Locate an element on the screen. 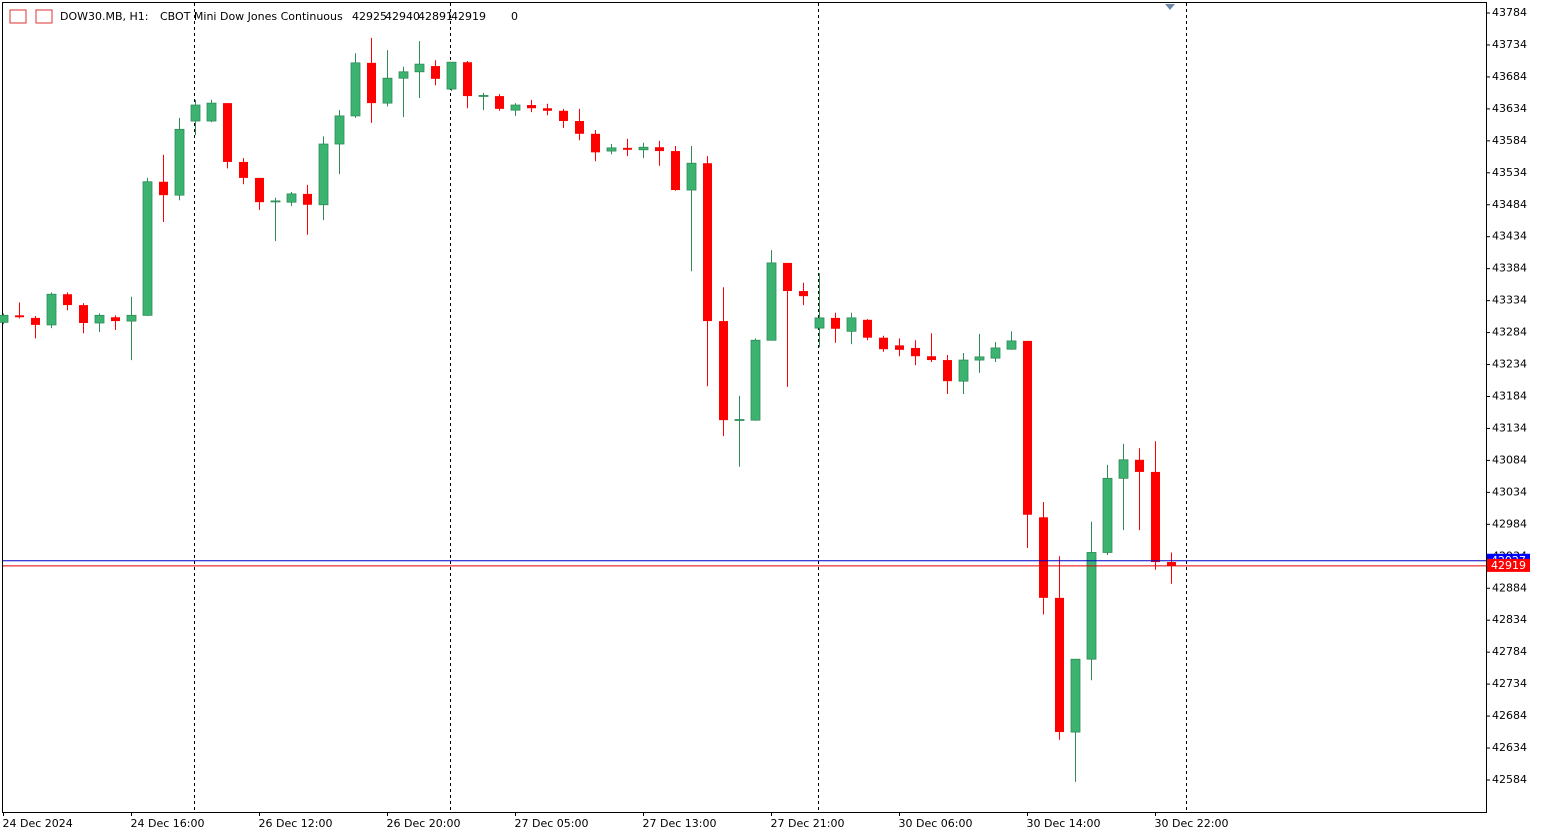  y-tick-label: 43034 is located at coordinates (1509, 491).